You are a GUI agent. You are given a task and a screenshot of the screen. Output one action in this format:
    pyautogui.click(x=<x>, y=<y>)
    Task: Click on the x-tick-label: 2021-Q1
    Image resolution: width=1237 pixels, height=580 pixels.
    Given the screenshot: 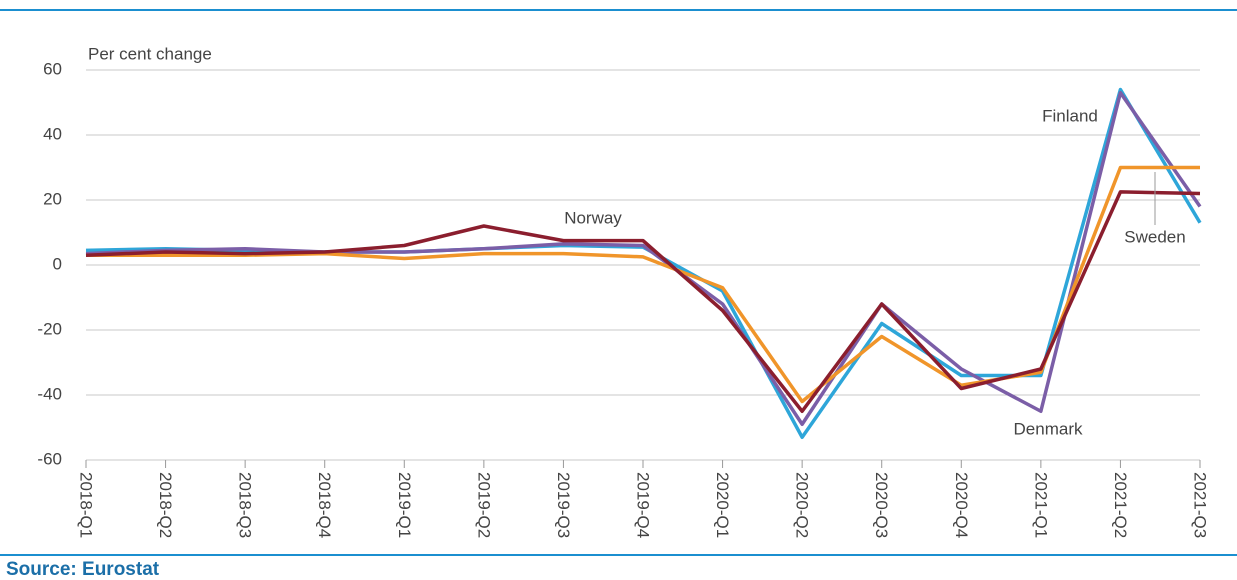 What is the action you would take?
    pyautogui.click(x=1040, y=505)
    